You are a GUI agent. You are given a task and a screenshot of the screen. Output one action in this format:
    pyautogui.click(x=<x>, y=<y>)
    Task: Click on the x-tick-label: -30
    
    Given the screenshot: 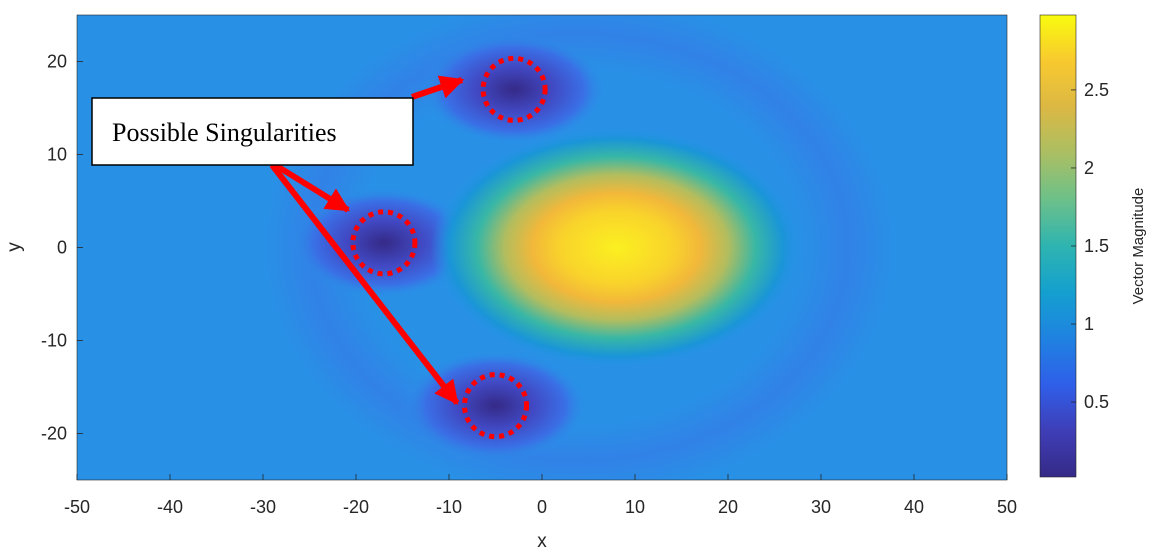 What is the action you would take?
    pyautogui.click(x=263, y=507)
    